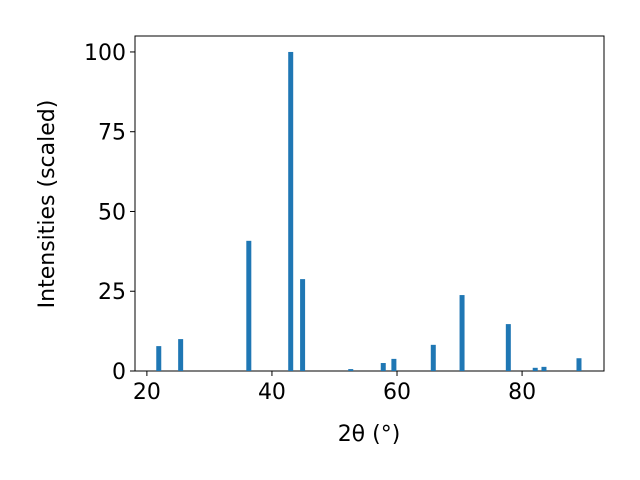  I want to click on x-tick-label: 80, so click(522, 392).